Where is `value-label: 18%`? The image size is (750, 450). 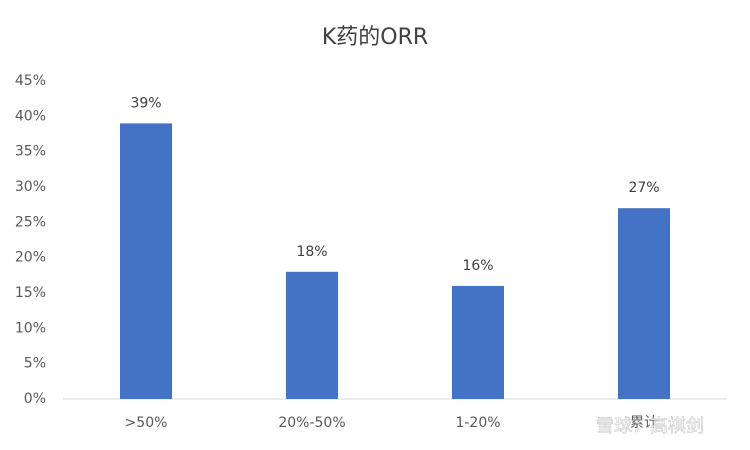
value-label: 18% is located at coordinates (311, 252).